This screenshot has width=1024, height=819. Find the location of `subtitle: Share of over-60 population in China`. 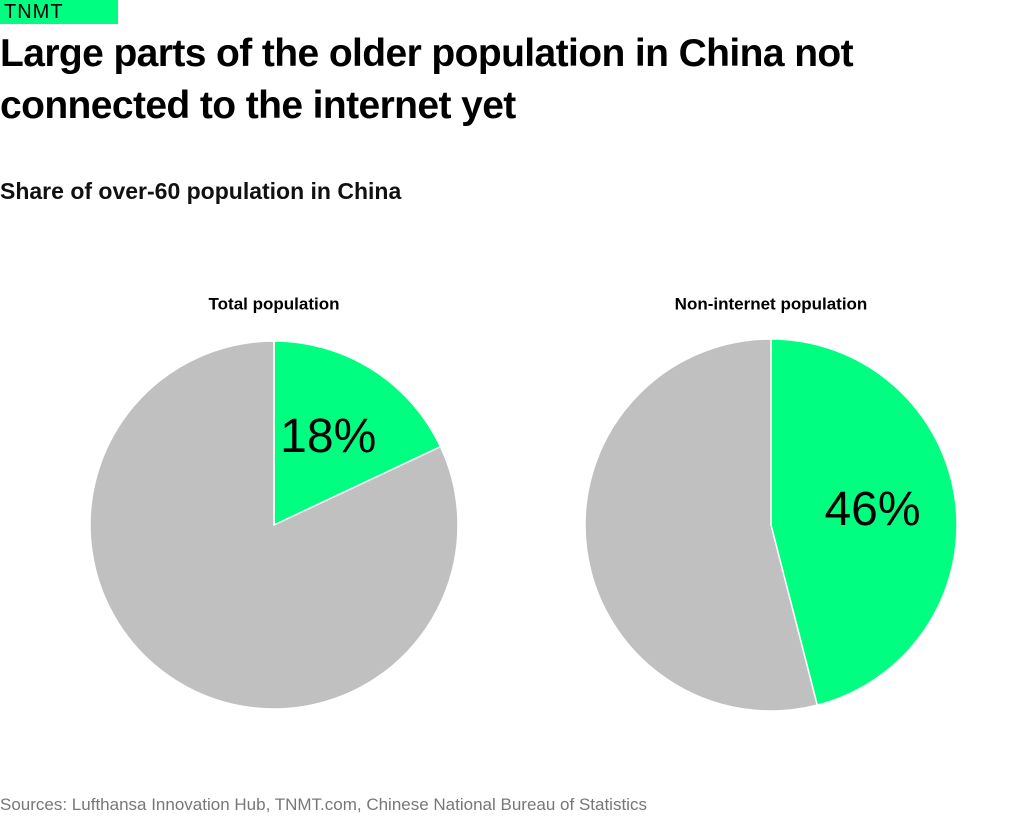

subtitle: Share of over-60 population in China is located at coordinates (201, 191).